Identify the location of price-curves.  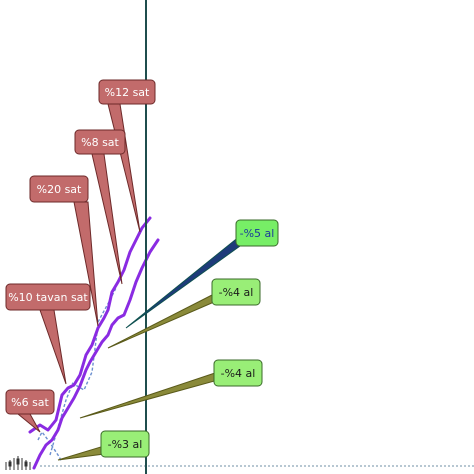
(94, 343).